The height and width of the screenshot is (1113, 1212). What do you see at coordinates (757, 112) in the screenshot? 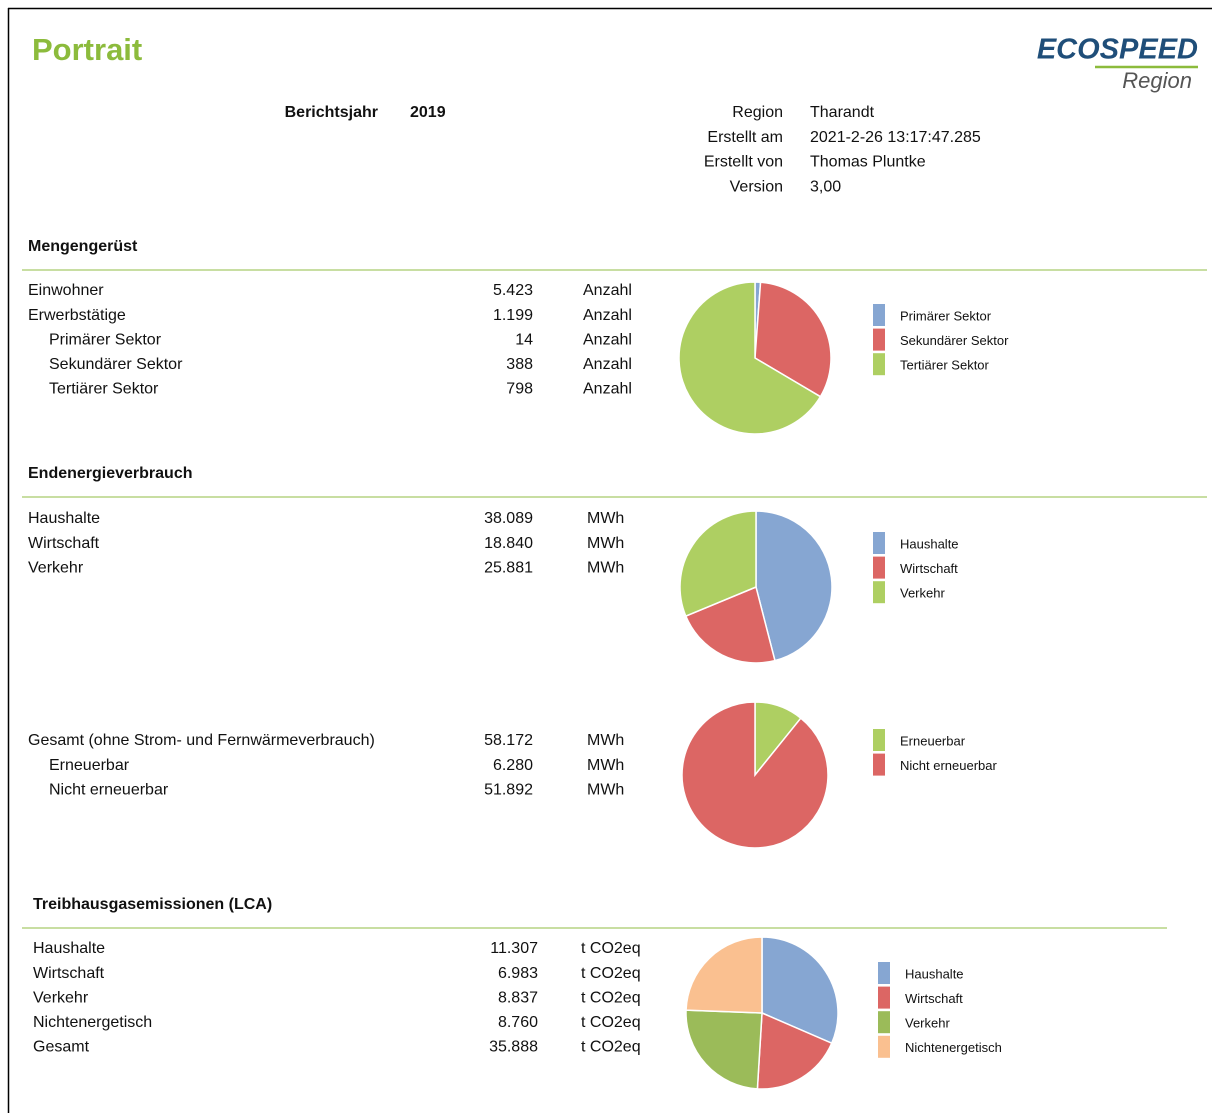
I see `meta-label: Region` at bounding box center [757, 112].